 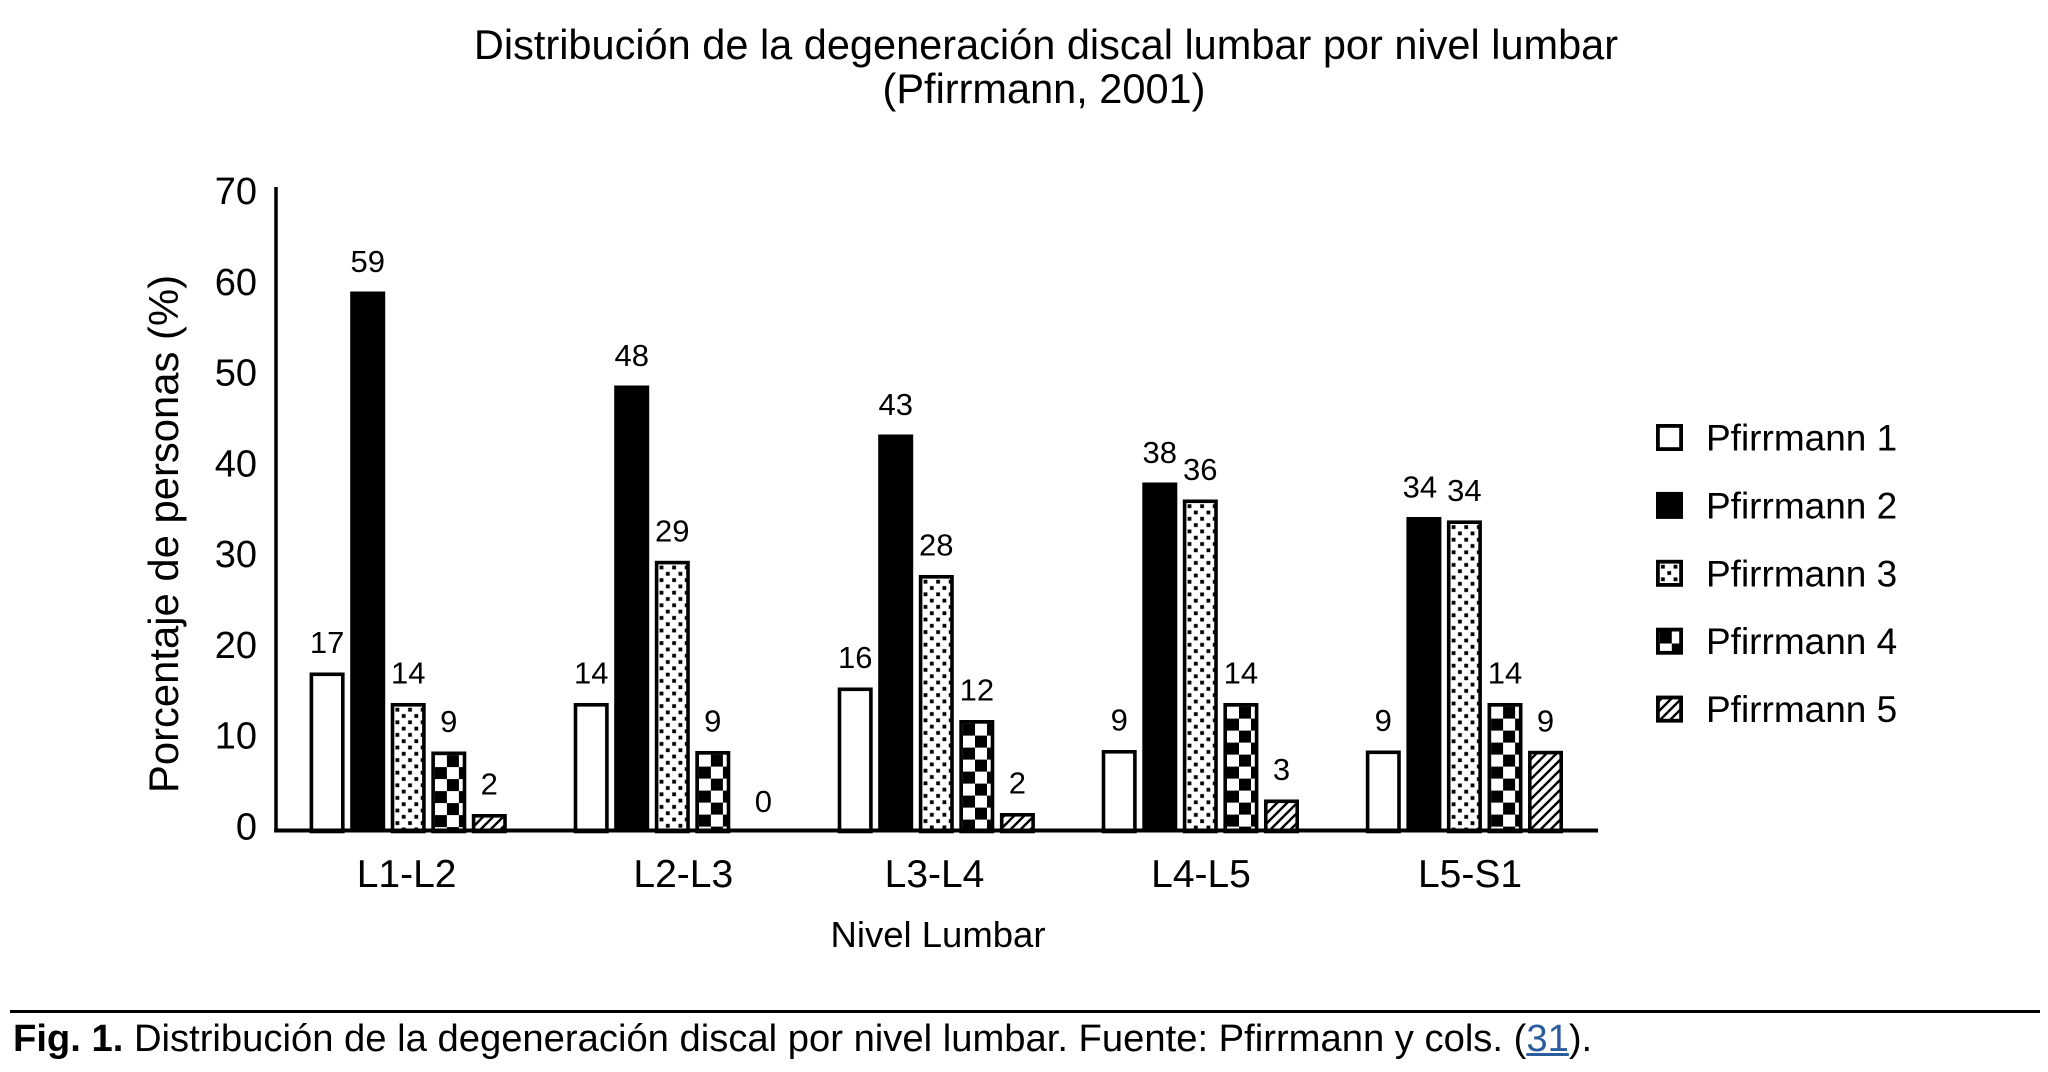 What do you see at coordinates (1801, 438) in the screenshot?
I see `svg-text: Pfirrmann 1` at bounding box center [1801, 438].